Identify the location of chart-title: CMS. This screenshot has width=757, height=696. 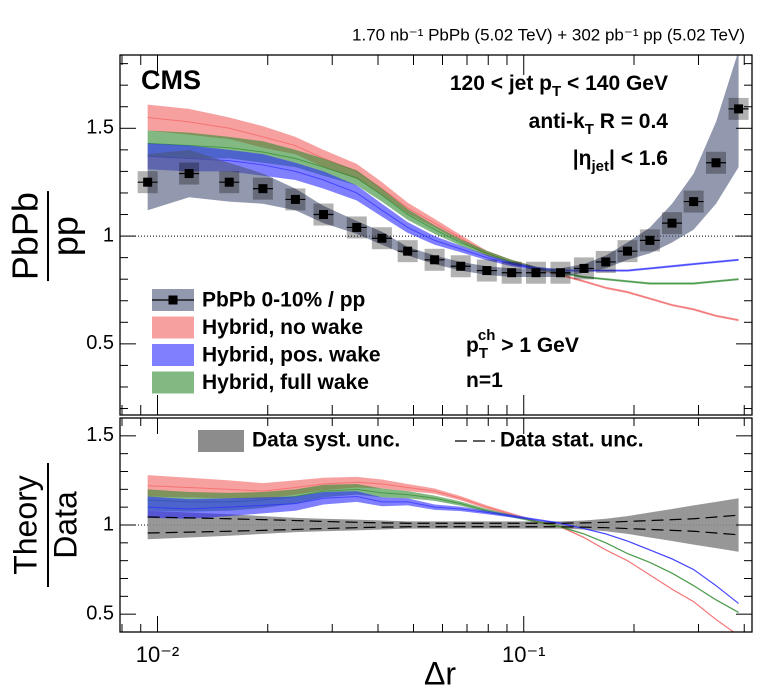
(171, 80).